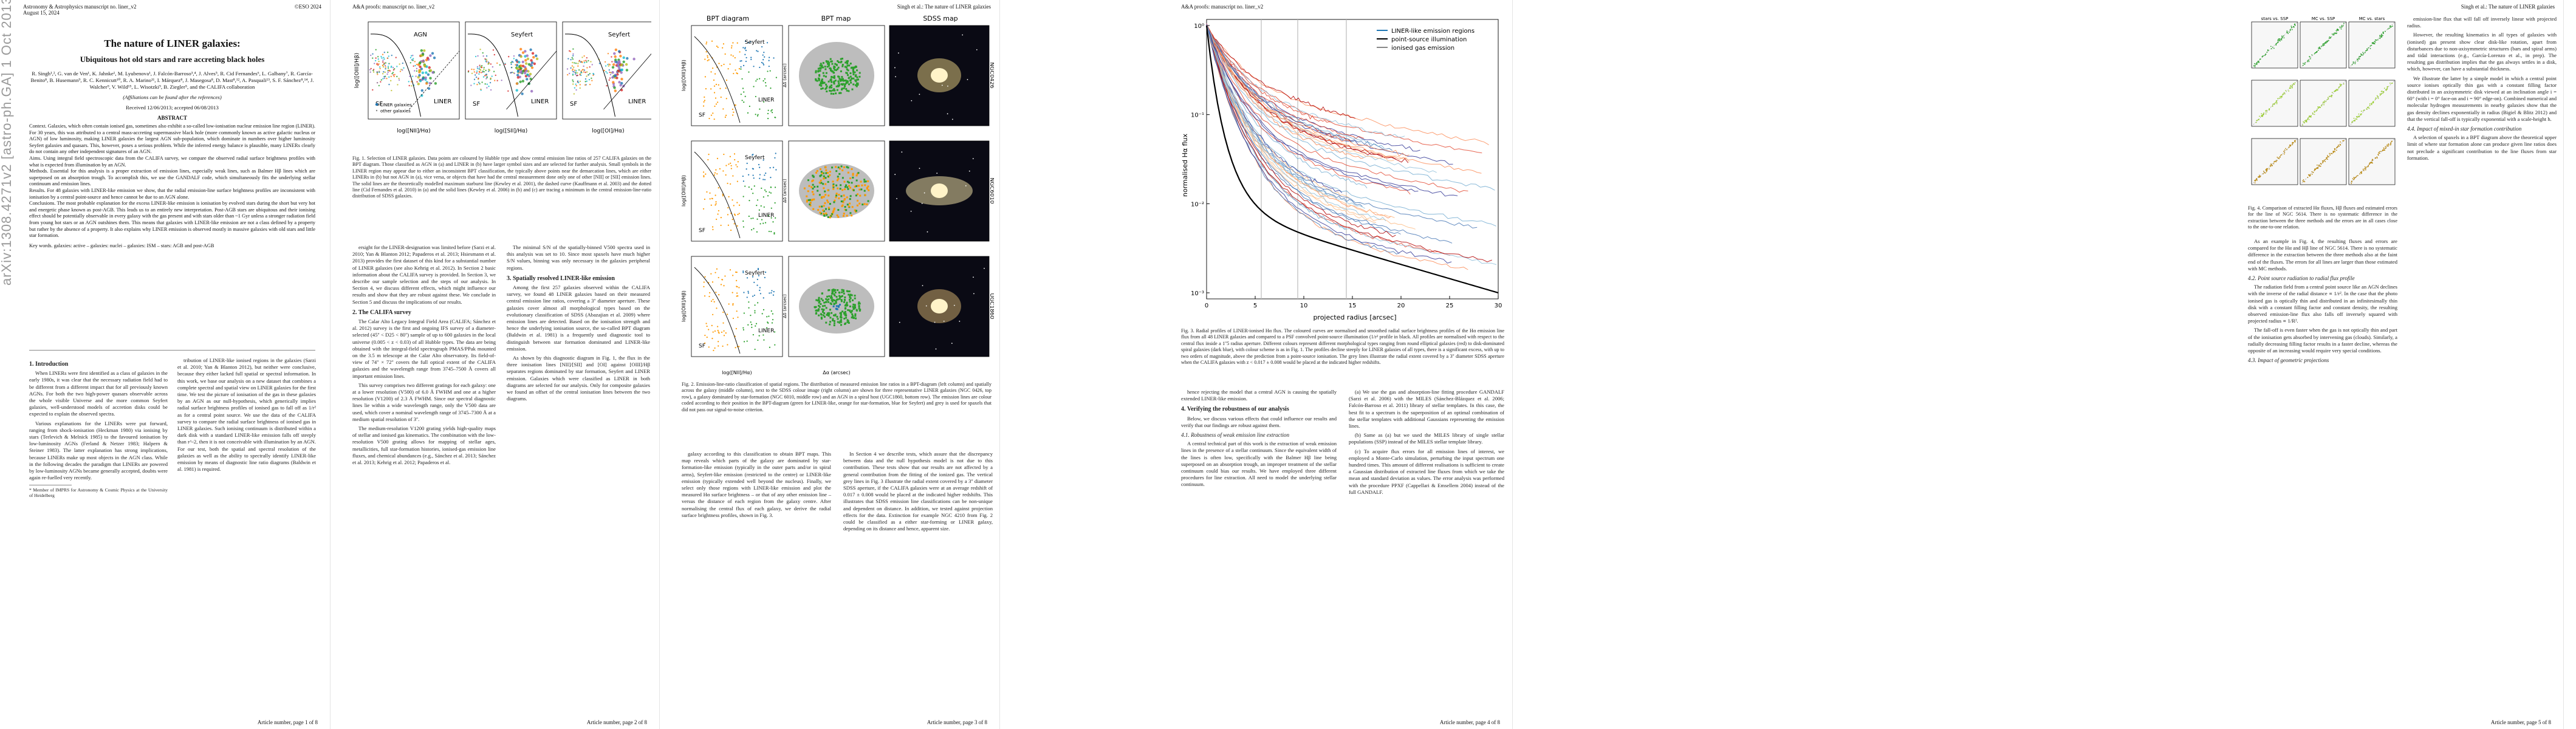 The image size is (2576, 729). Describe the element at coordinates (1222, 7) in the screenshot. I see `running-header: A&A proofs: manuscript no. liner_v2` at that location.